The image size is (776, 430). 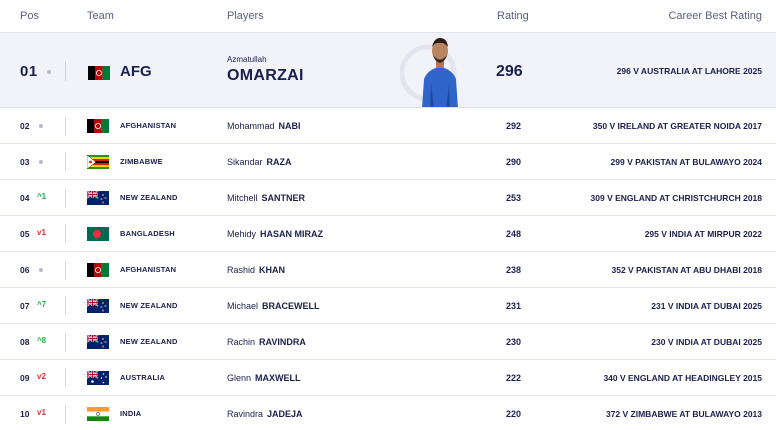 What do you see at coordinates (676, 198) in the screenshot?
I see `career-best-rating: 309 V ENGLAND AT CHRISTCHURCH 2018` at bounding box center [676, 198].